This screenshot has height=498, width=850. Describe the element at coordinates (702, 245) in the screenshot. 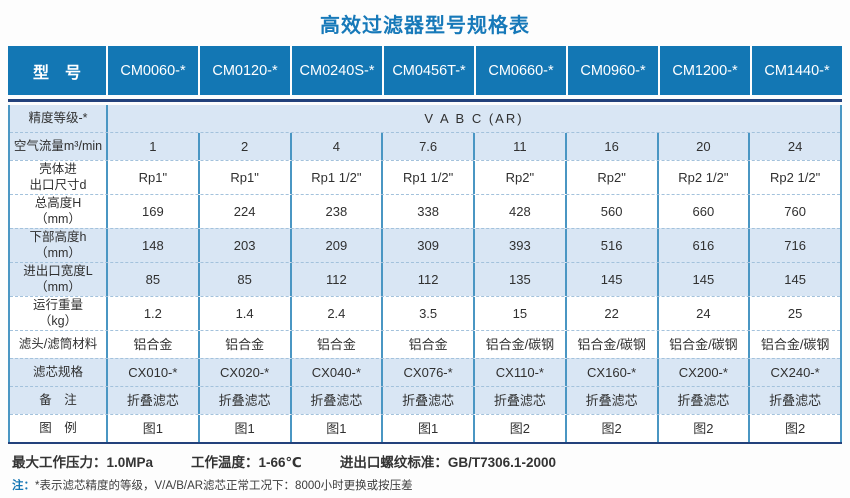

I see `value-cell: 616` at that location.